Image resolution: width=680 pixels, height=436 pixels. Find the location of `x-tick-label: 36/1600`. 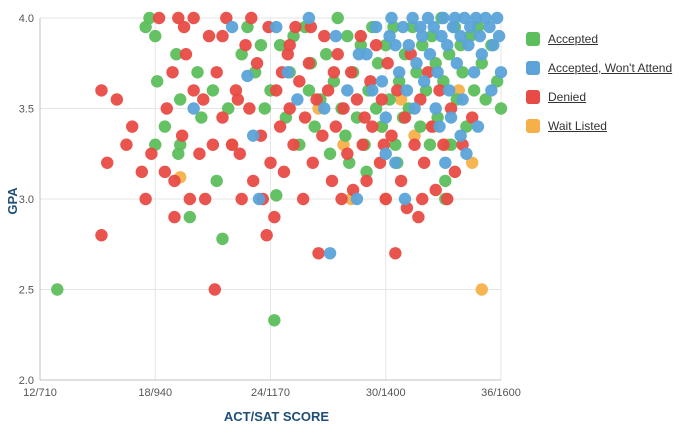

x-tick-label: 36/1600 is located at coordinates (501, 393).